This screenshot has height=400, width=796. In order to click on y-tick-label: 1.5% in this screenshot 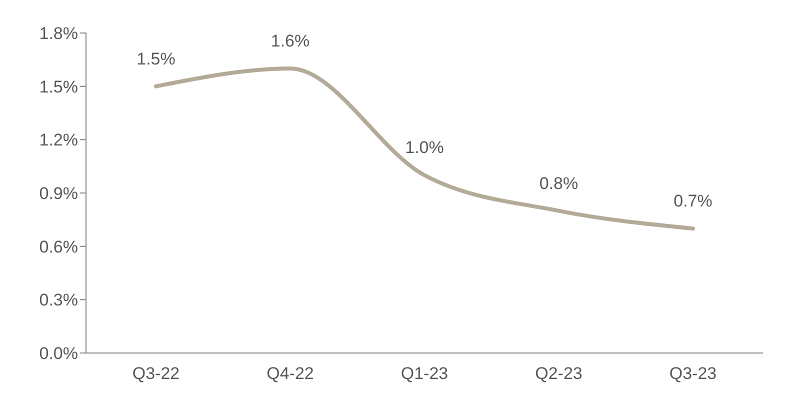, I will do `click(58, 86)`.